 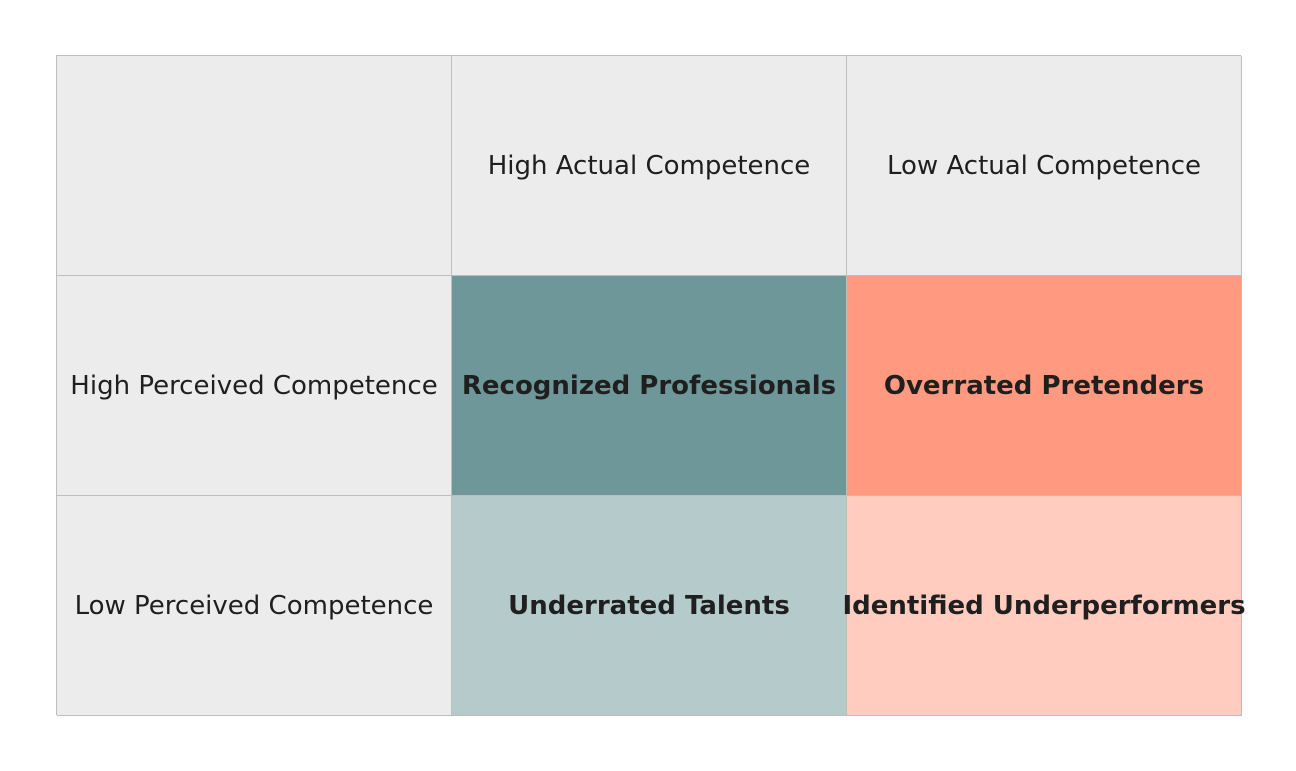 What do you see at coordinates (649, 606) in the screenshot?
I see `quadrant-underrated-talents: Underrated Talents` at bounding box center [649, 606].